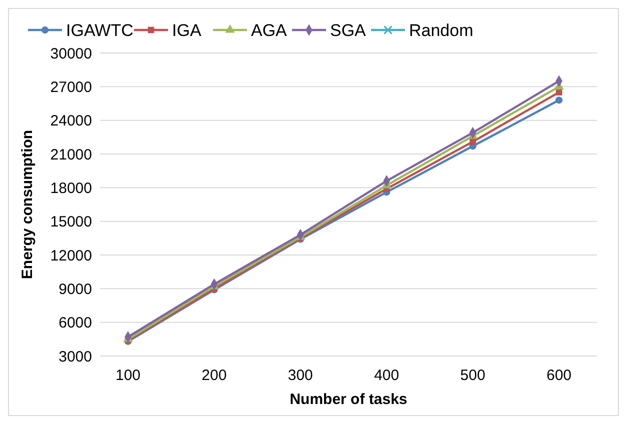 Image resolution: width=627 pixels, height=424 pixels. What do you see at coordinates (387, 375) in the screenshot?
I see `x-tick-label: 400` at bounding box center [387, 375].